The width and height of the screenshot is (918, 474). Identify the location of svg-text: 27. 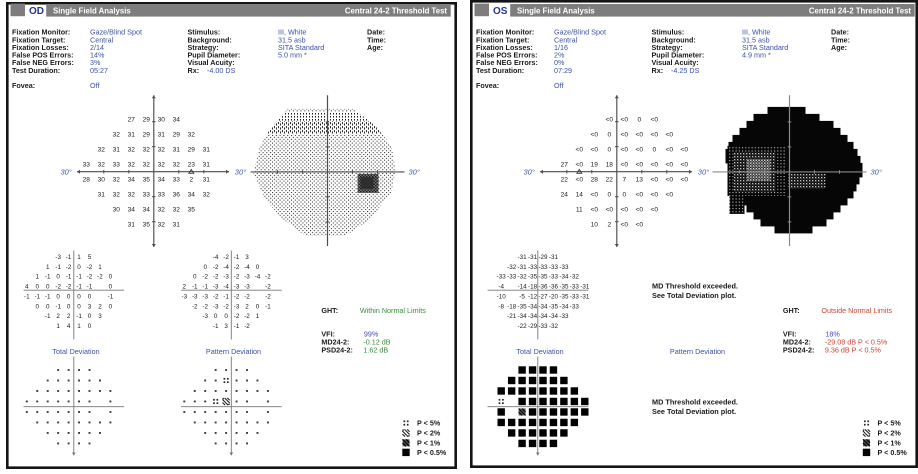
(132, 120).